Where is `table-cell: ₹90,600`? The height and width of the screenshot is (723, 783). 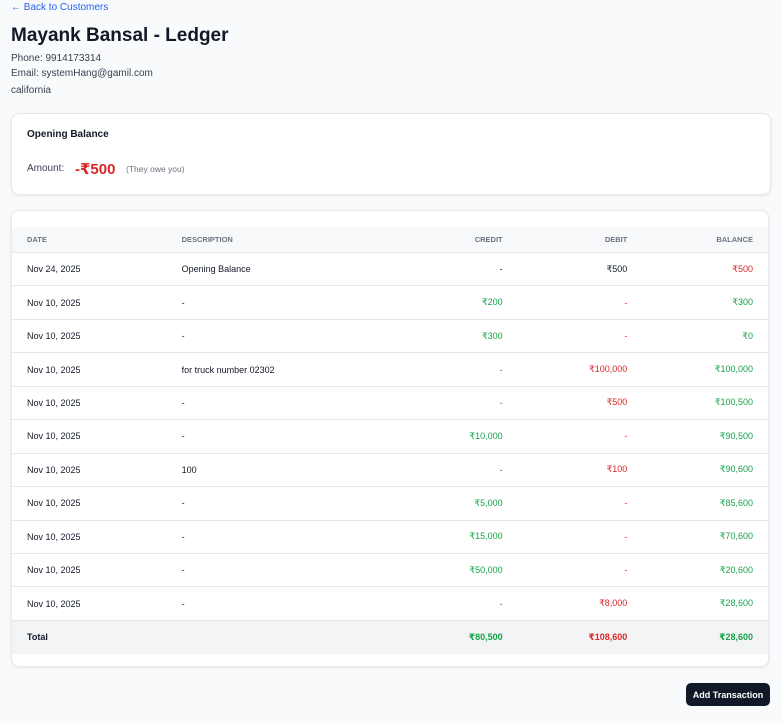
table-cell: ₹90,600 is located at coordinates (736, 469).